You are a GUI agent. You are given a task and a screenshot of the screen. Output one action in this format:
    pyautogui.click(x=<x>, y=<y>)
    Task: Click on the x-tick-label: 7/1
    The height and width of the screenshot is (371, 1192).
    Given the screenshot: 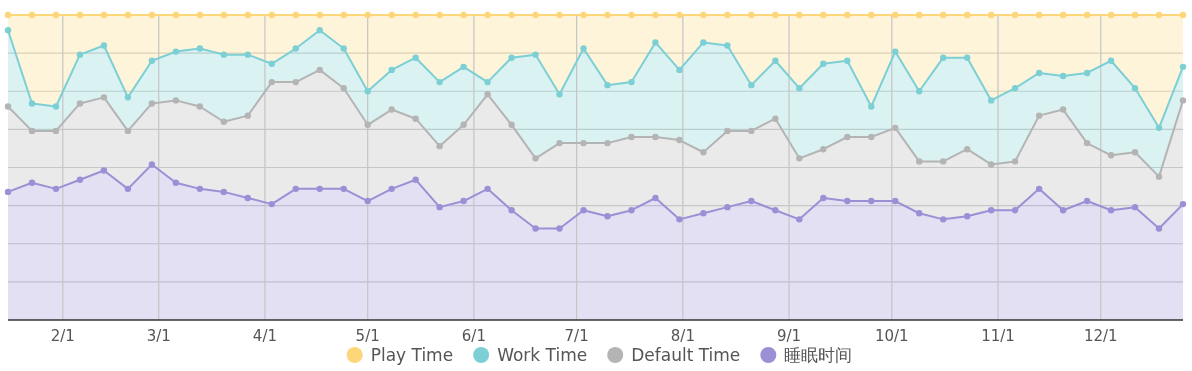 What is the action you would take?
    pyautogui.click(x=576, y=336)
    